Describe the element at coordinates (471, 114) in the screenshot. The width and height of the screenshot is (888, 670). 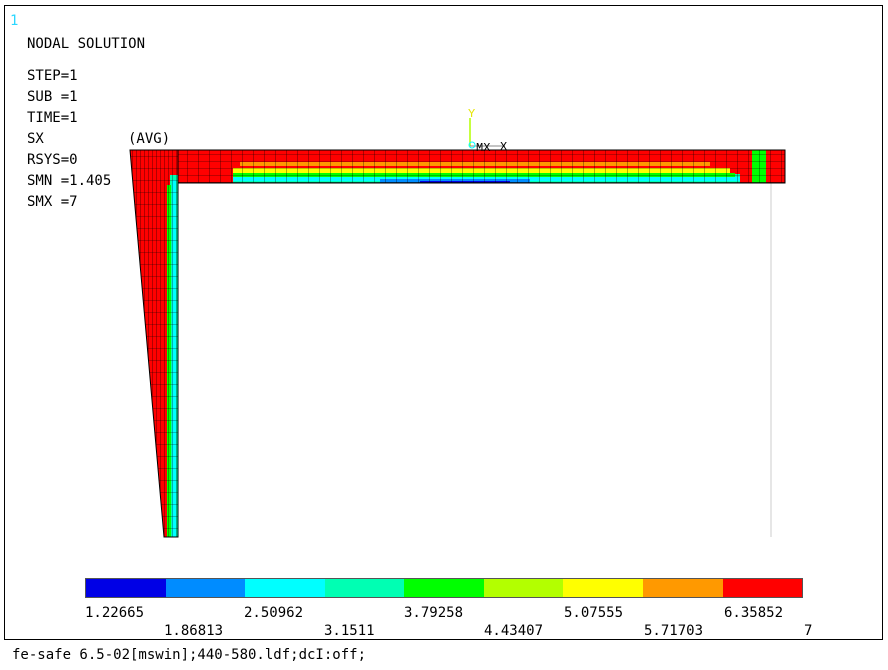
I see `y-axis-label: Y` at that location.